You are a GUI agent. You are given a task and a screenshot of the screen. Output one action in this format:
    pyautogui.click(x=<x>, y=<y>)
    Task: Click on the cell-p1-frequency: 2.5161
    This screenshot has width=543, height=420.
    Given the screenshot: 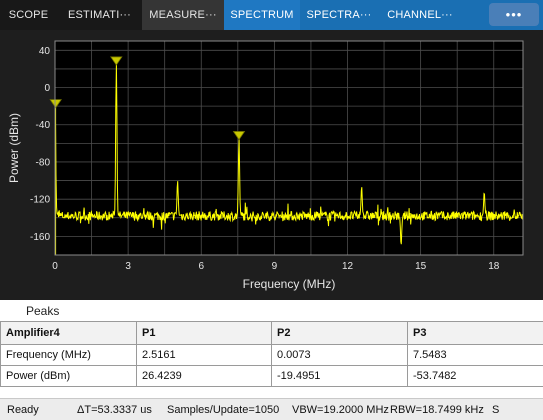 What is the action you would take?
    pyautogui.click(x=204, y=355)
    